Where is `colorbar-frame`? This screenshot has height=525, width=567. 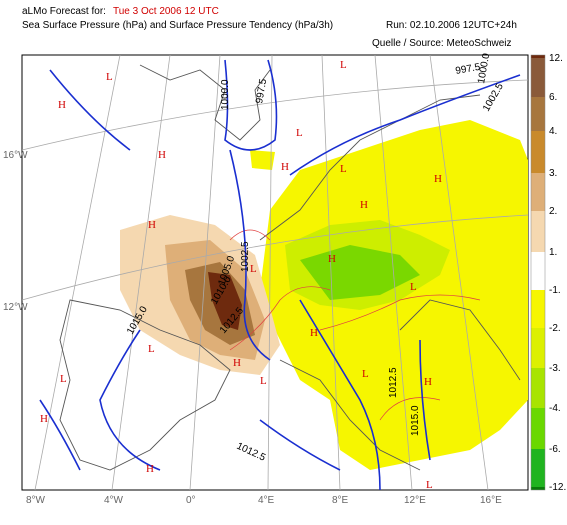 colorbar-frame is located at coordinates (538, 272).